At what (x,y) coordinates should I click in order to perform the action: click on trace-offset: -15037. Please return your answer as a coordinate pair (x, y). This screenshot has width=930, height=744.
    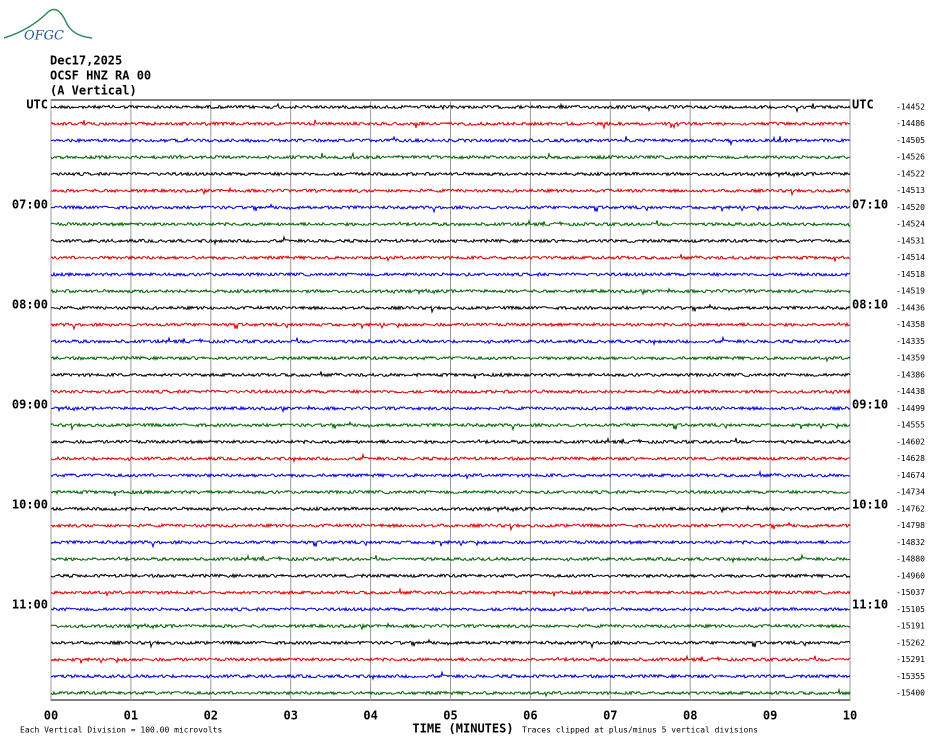
    Looking at the image, I should click on (910, 592).